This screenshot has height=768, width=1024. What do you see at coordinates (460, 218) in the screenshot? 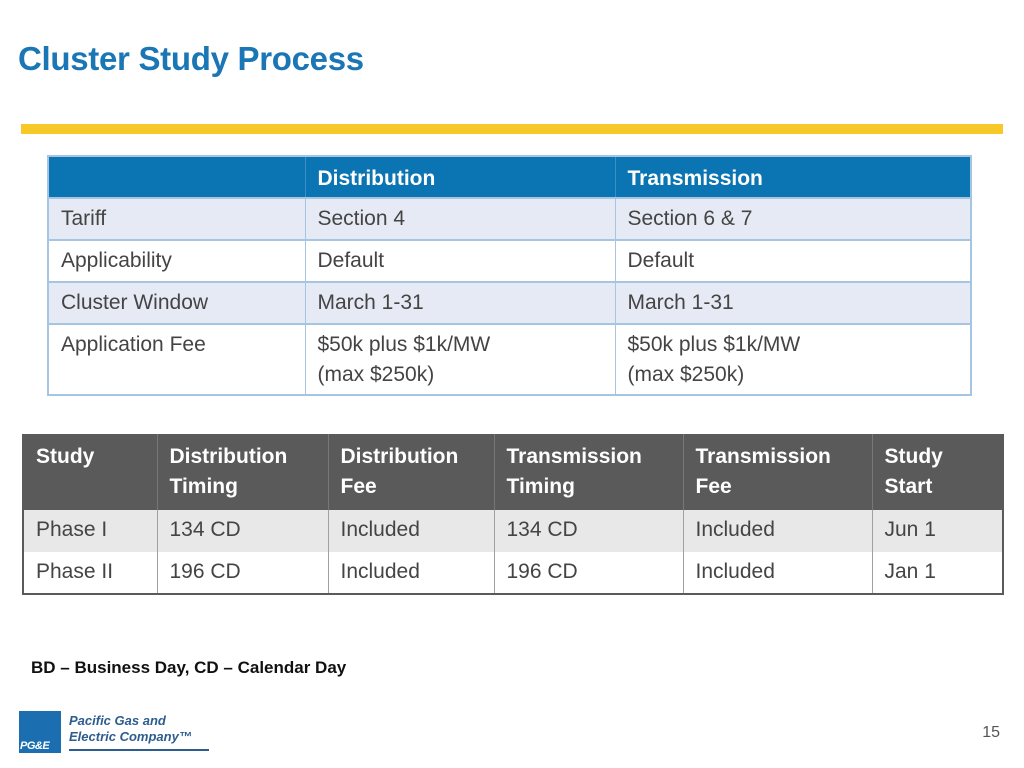
I see `table-cell: Section 4` at bounding box center [460, 218].